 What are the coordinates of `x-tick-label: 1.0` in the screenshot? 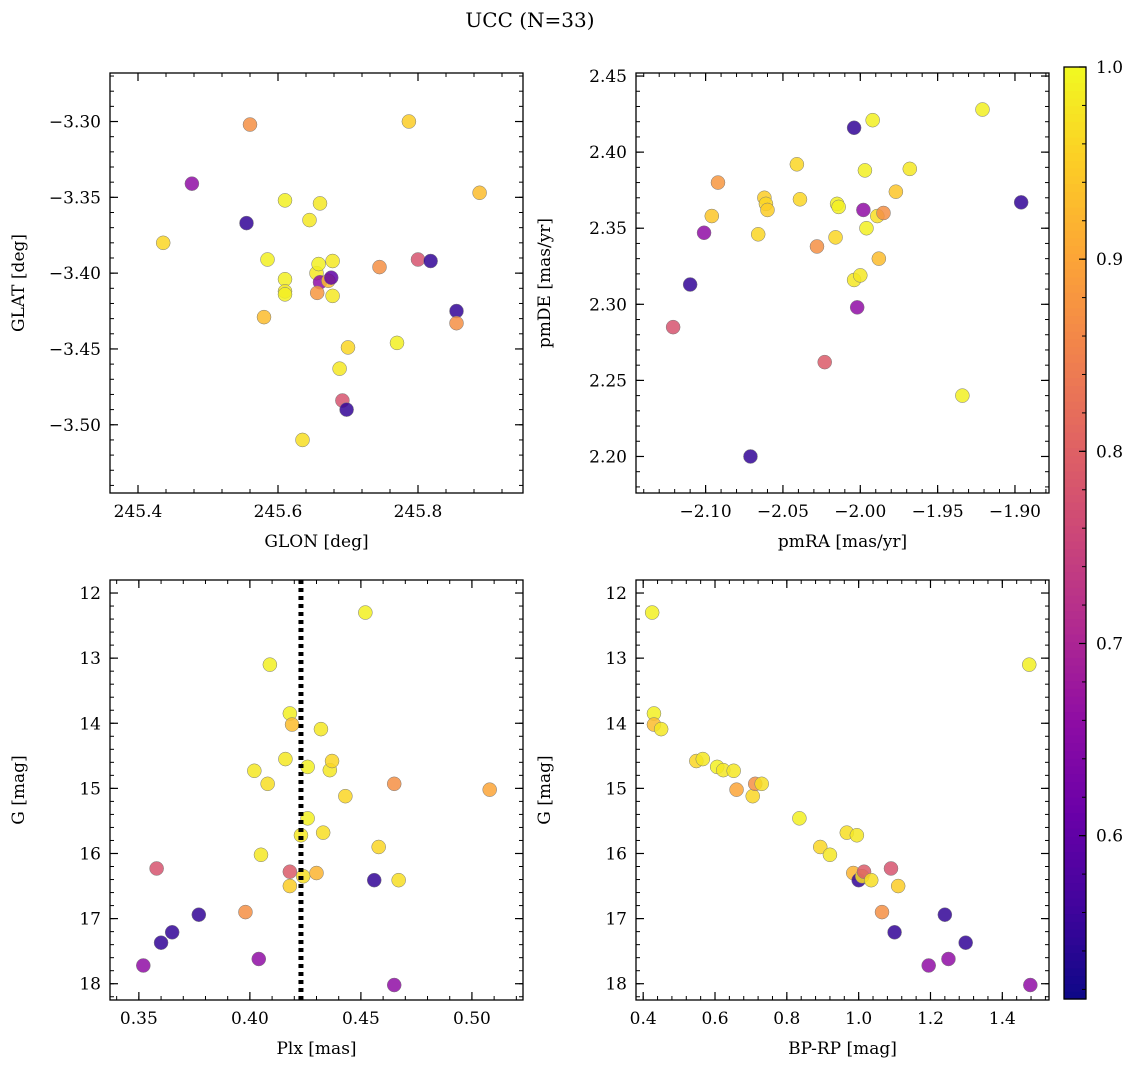 It's located at (858, 1019).